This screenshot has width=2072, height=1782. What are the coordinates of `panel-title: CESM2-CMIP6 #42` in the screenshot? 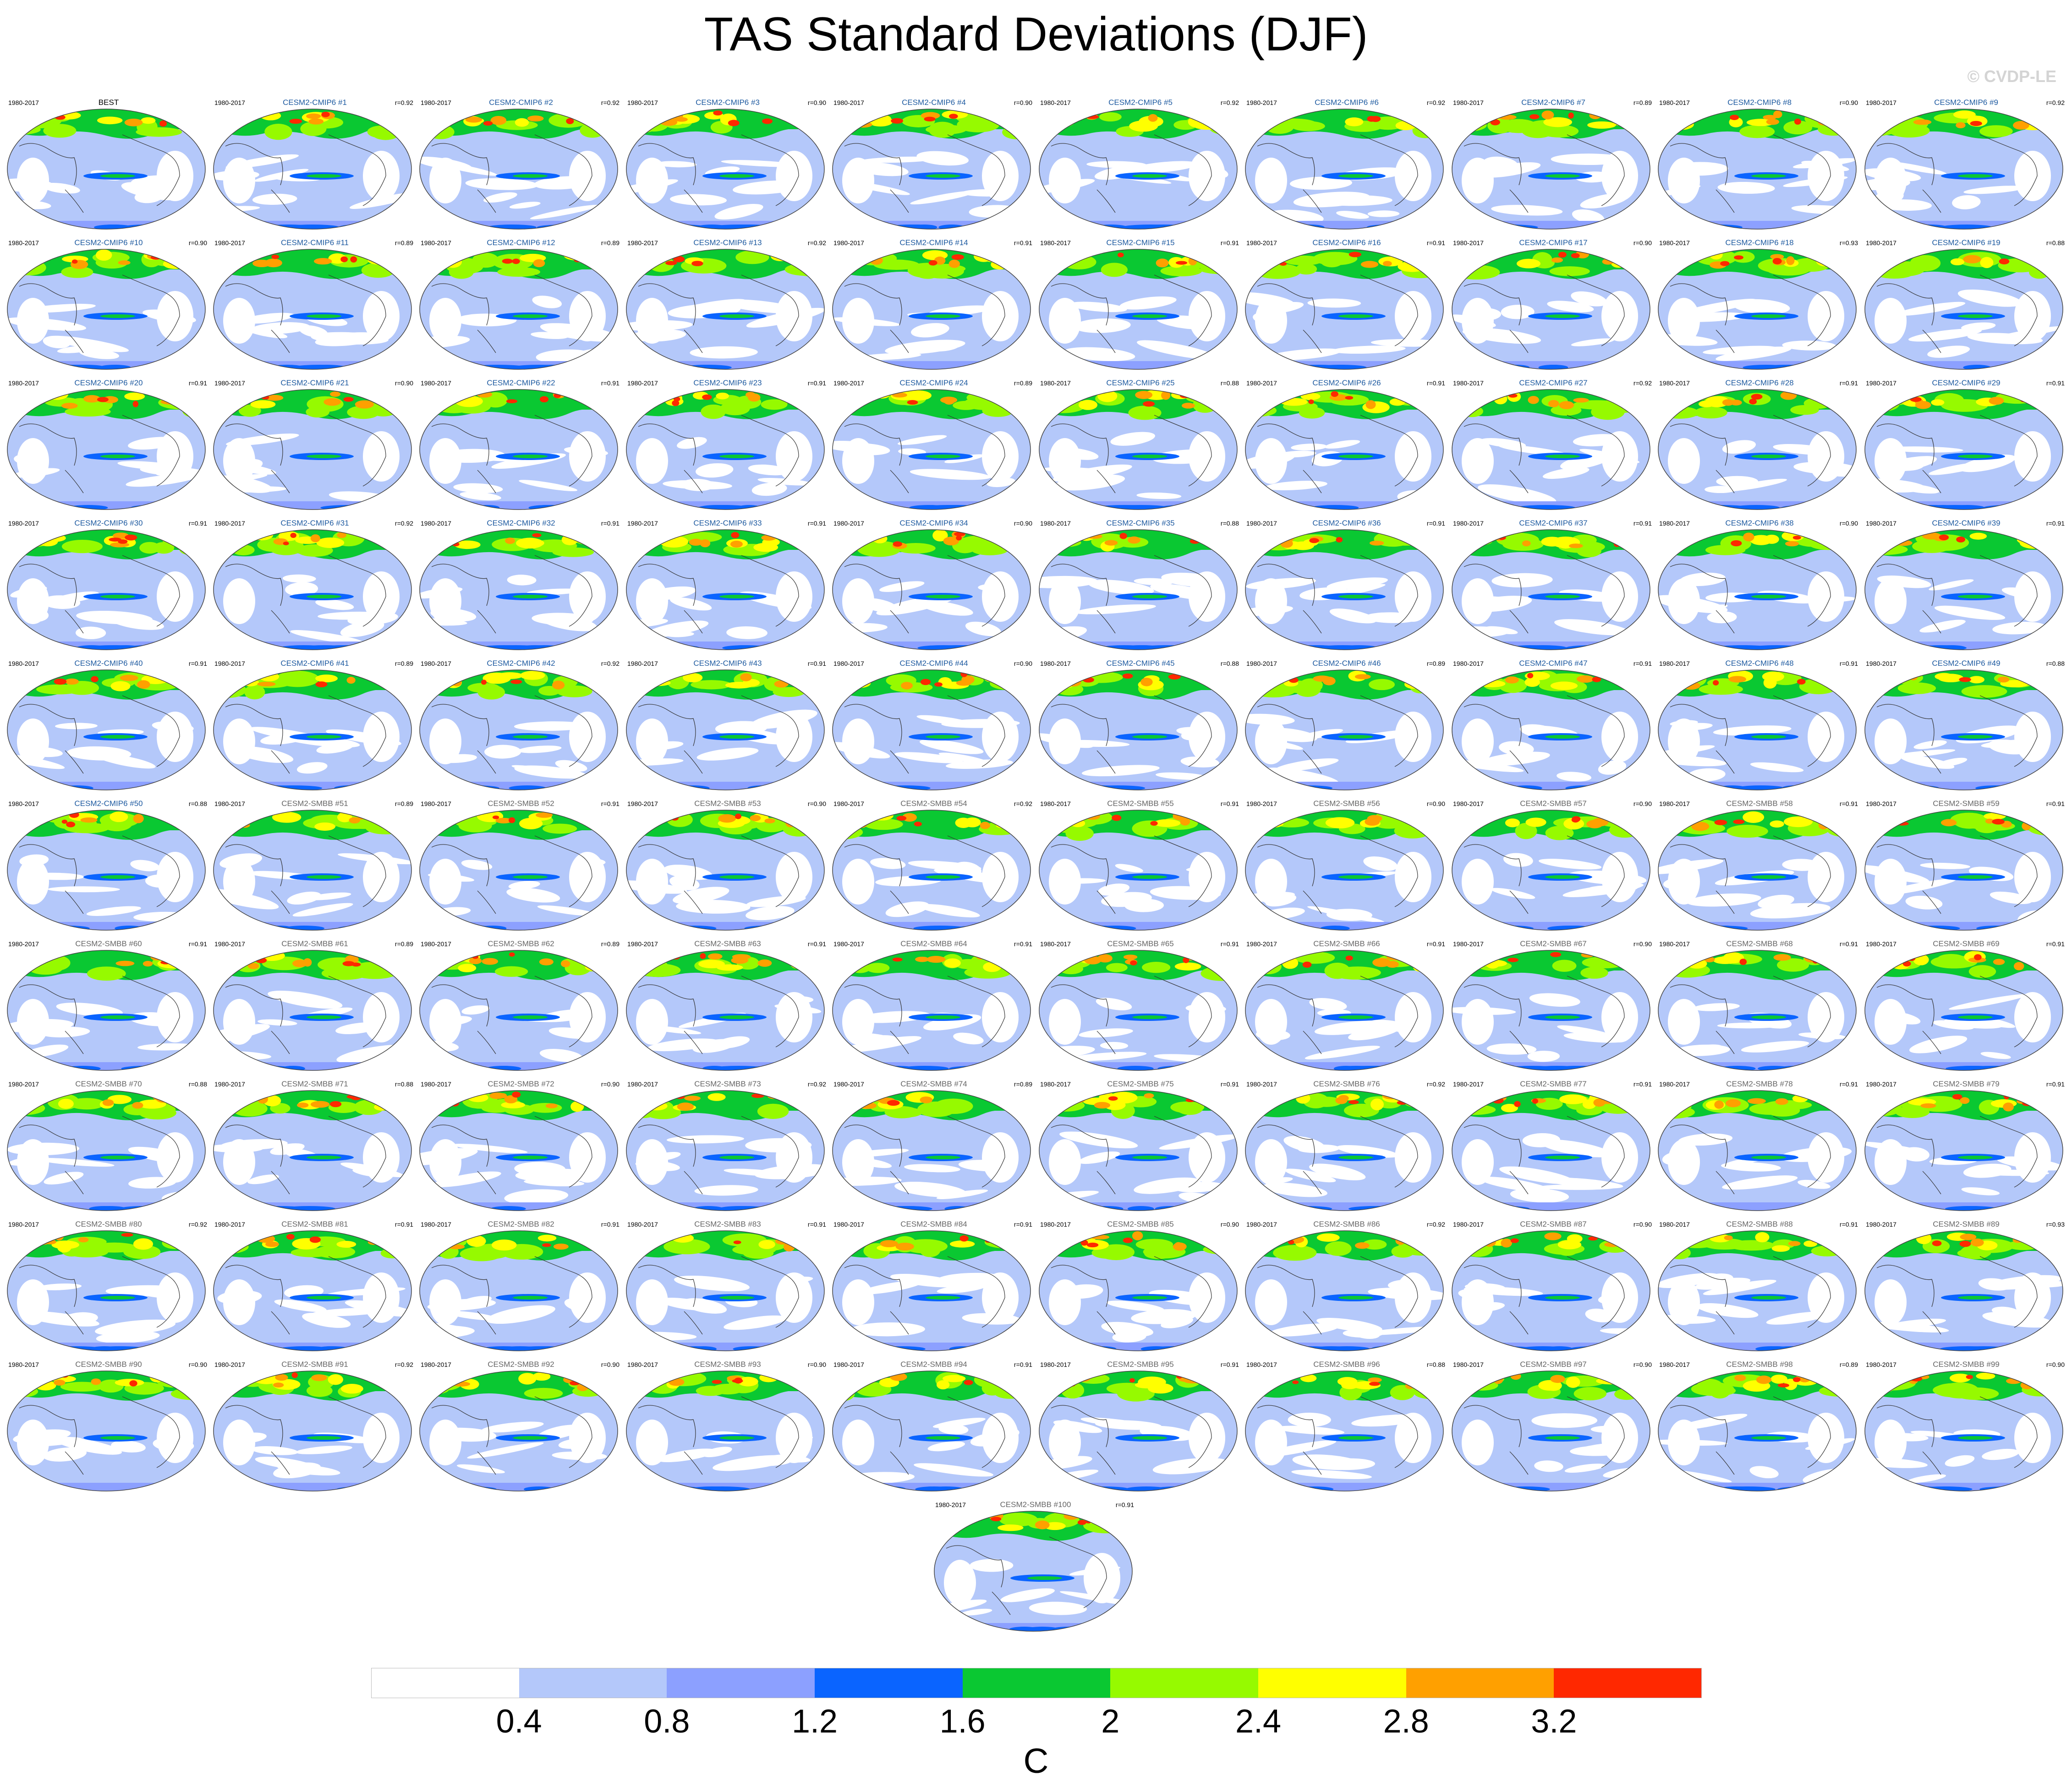 It's located at (521, 663).